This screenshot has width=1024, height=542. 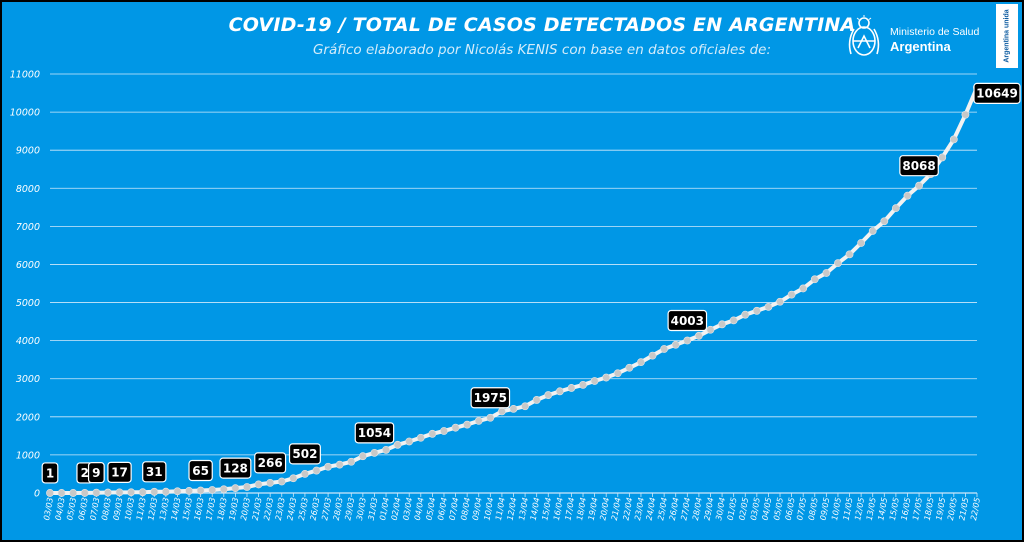 I want to click on x-tick-label: 24/04, so click(x=651, y=509).